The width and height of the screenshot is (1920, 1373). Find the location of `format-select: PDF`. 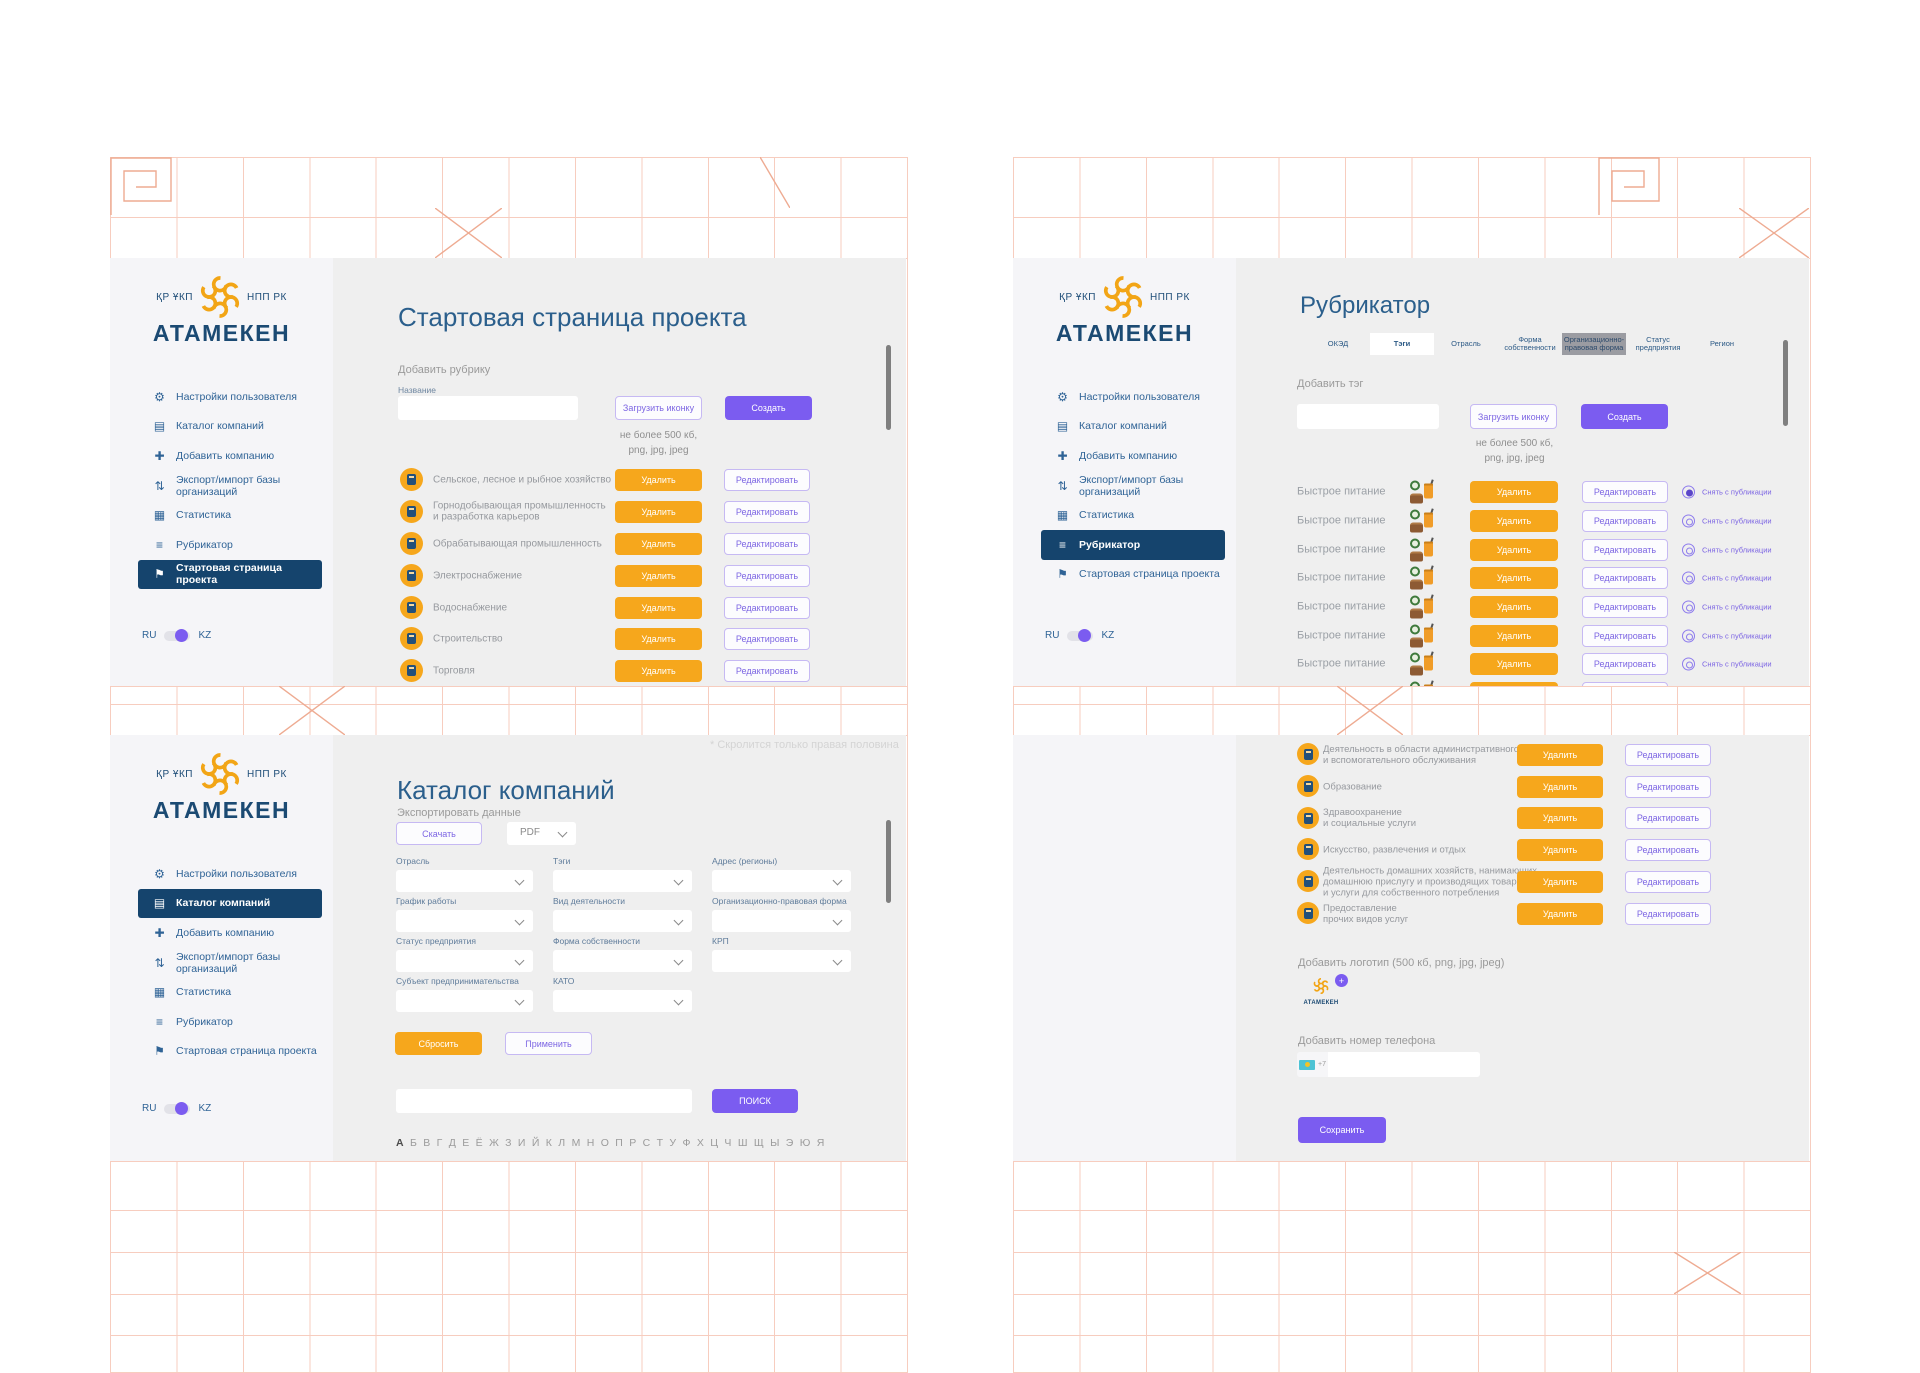

format-select: PDF is located at coordinates (541, 833).